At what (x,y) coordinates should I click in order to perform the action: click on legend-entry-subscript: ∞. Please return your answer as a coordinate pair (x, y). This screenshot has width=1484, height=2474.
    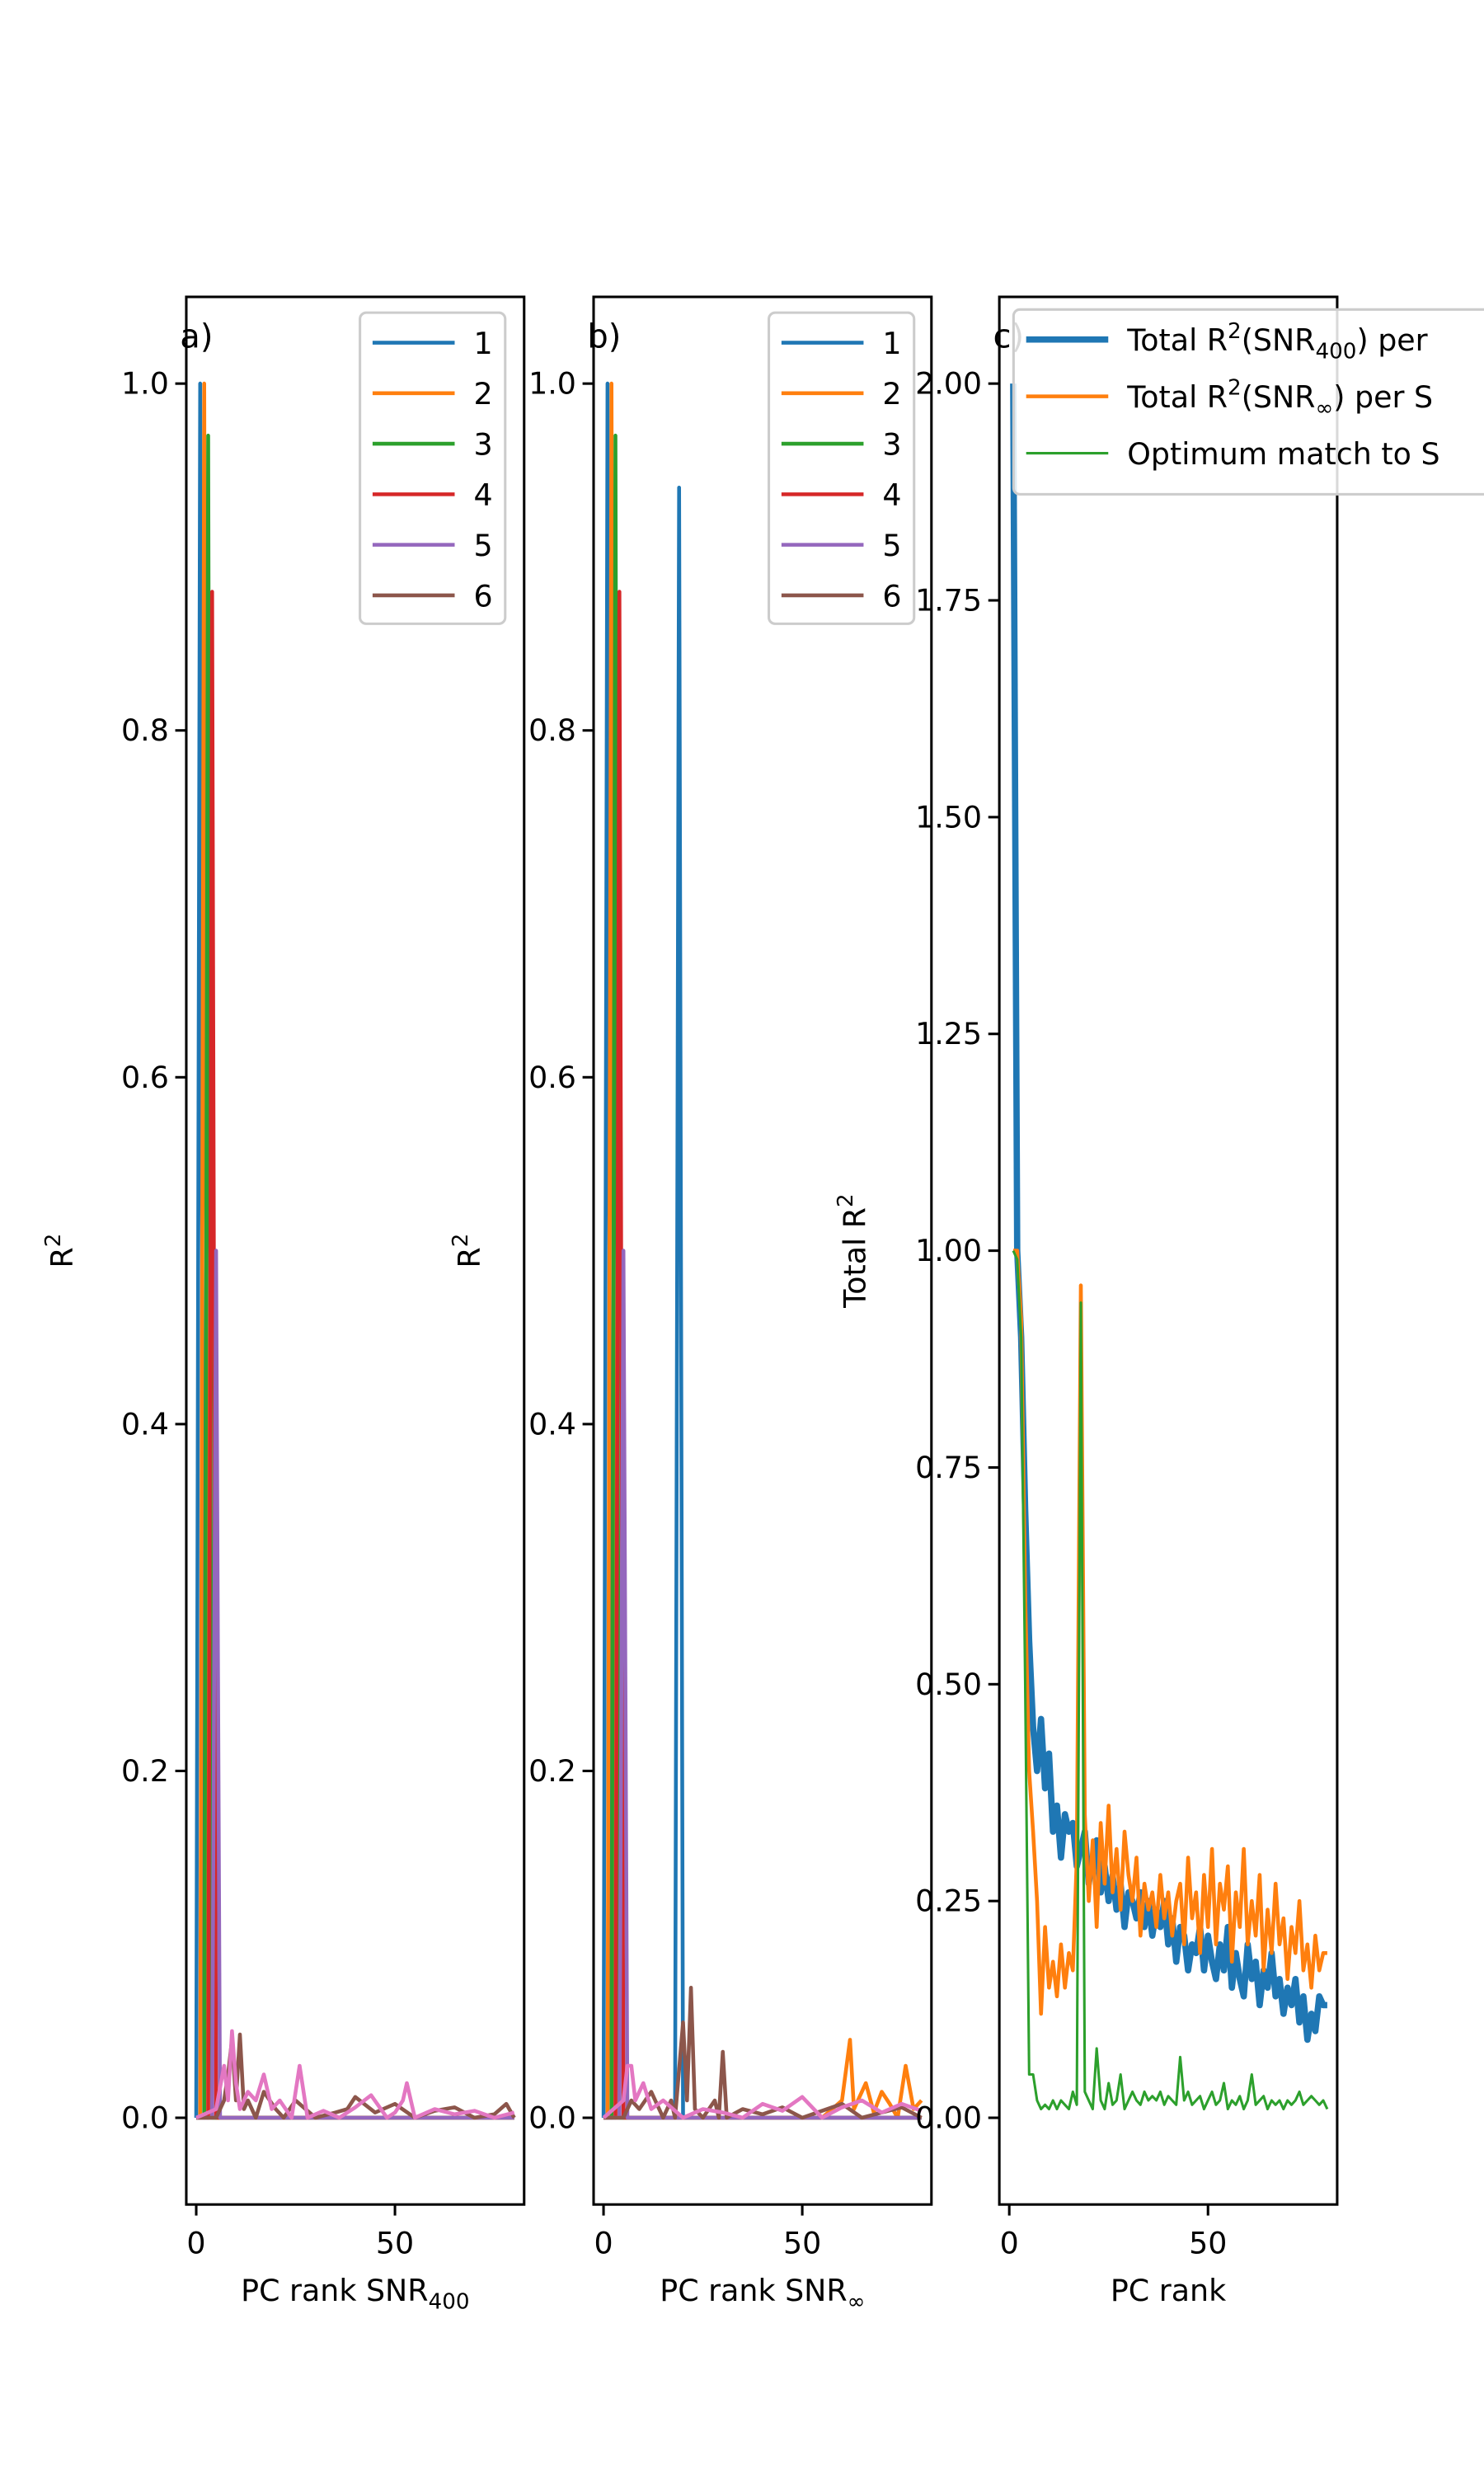
    Looking at the image, I should click on (1324, 409).